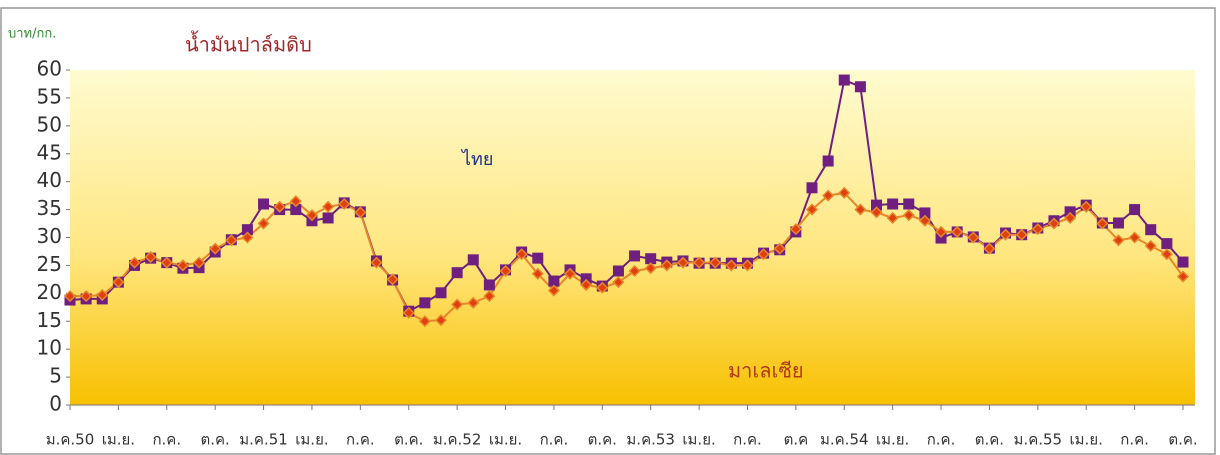 Image resolution: width=1220 pixels, height=455 pixels. What do you see at coordinates (49, 124) in the screenshot?
I see `y-tick-label: 50` at bounding box center [49, 124].